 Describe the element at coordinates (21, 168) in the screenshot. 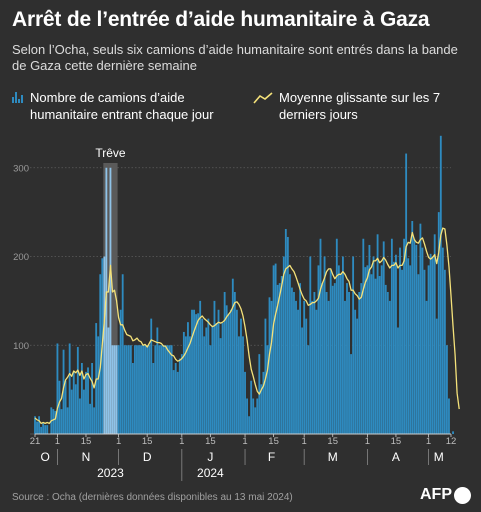

I see `y-tick-label: 300` at that location.